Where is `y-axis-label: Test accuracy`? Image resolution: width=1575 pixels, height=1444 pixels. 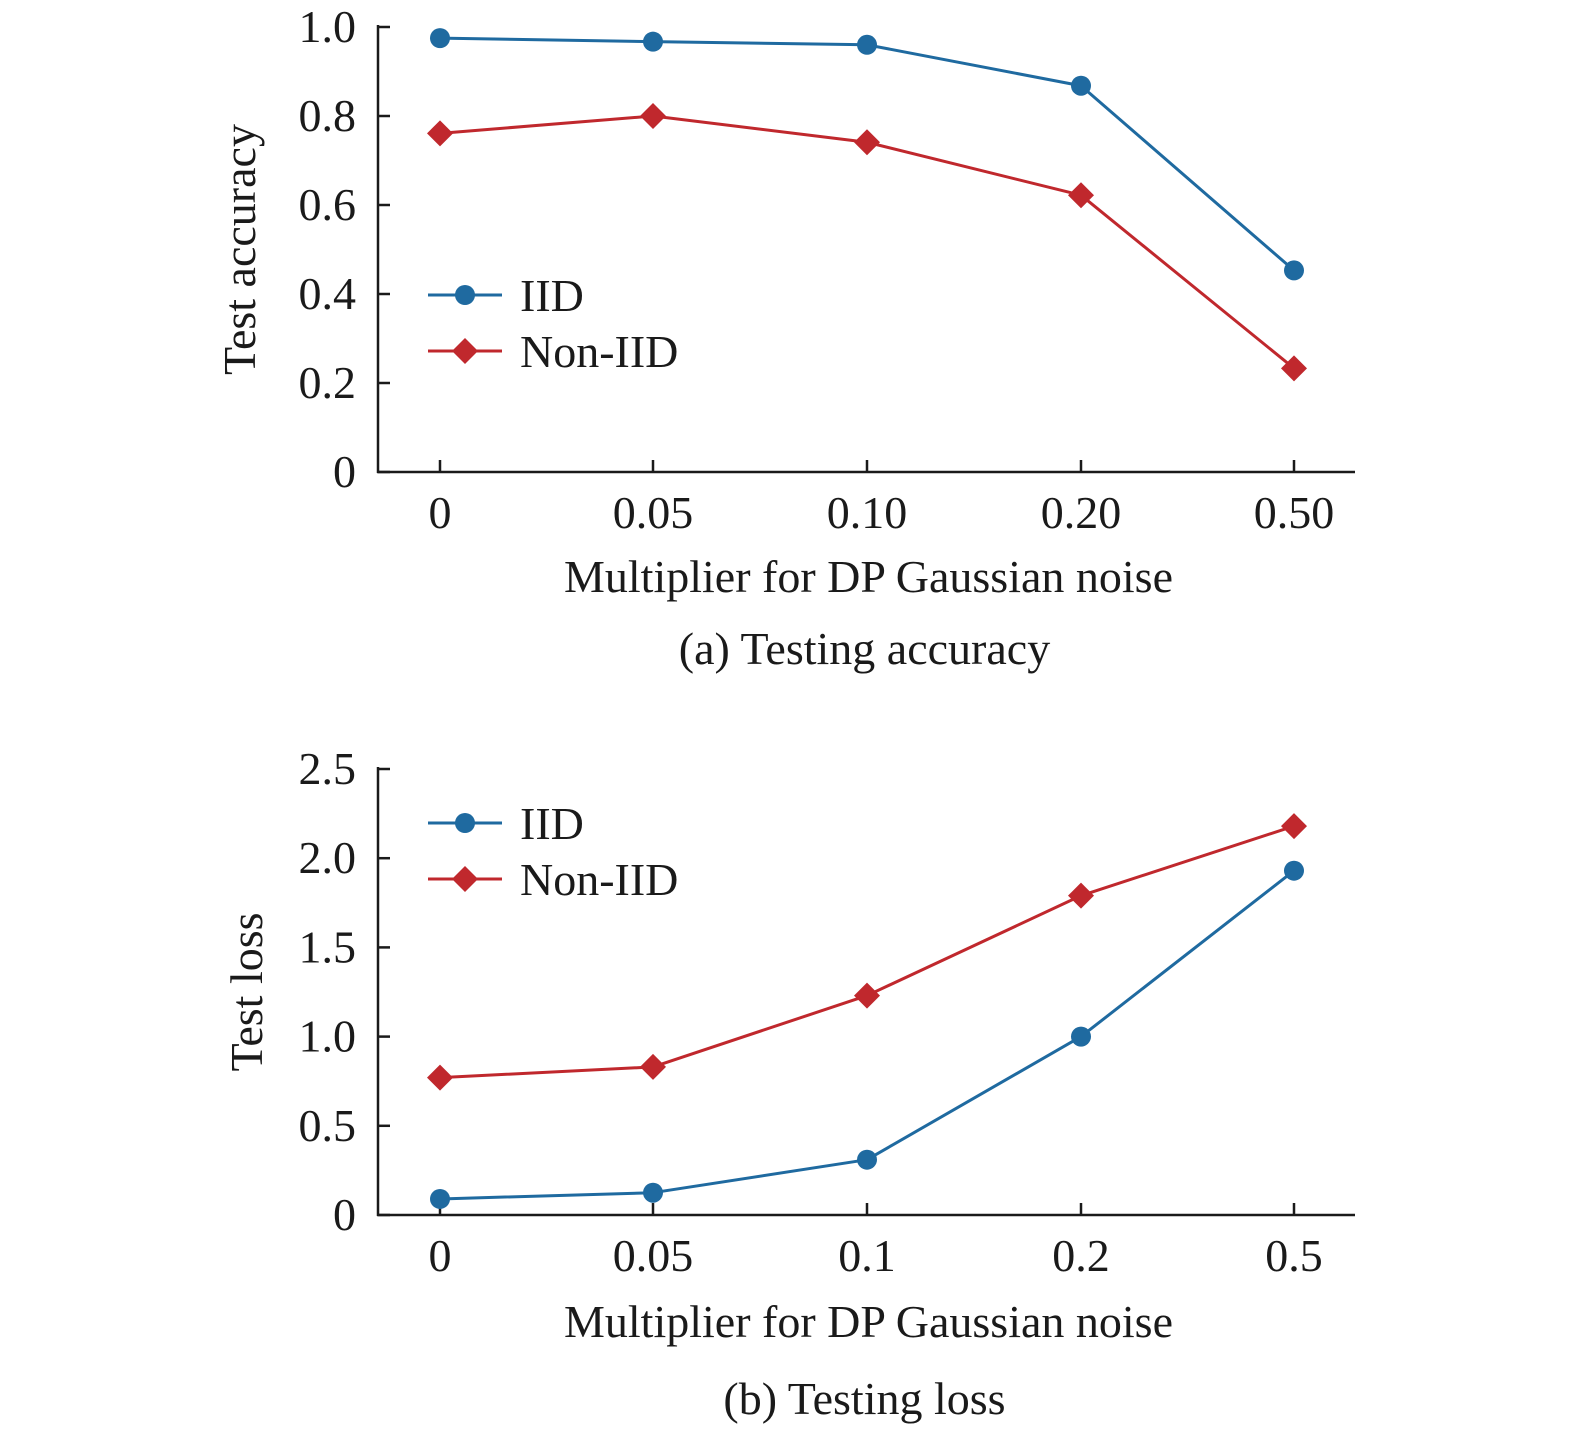 y-axis-label: Test accuracy is located at coordinates (239, 249).